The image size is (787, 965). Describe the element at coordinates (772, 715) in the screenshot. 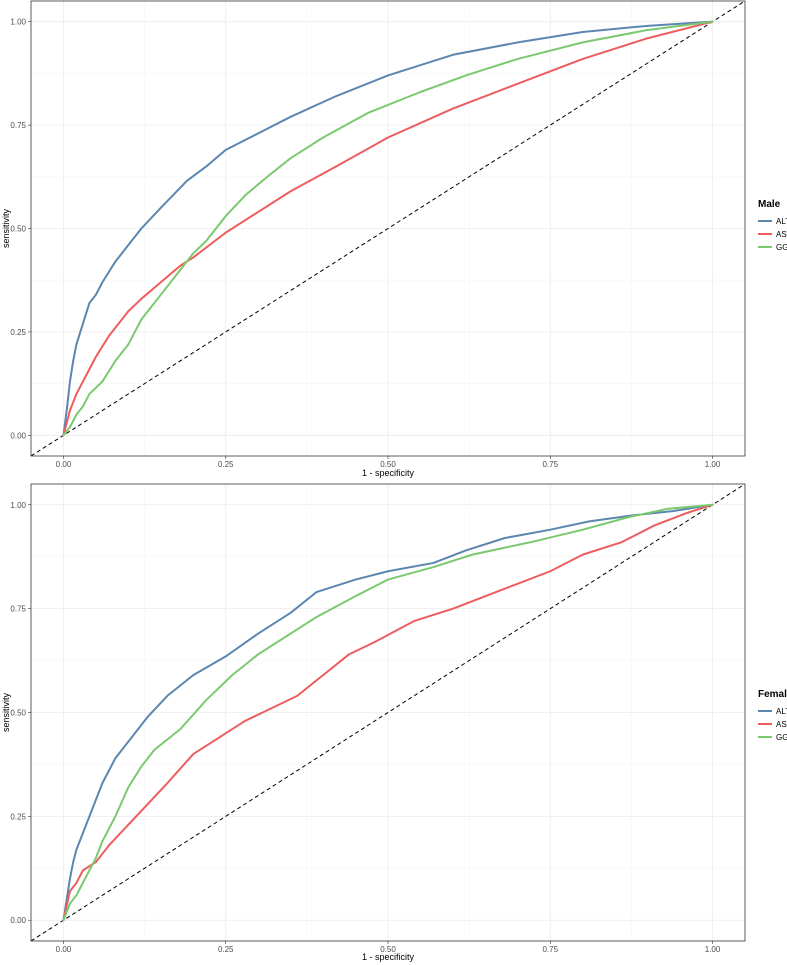

I see `legend: Female ALT AST GGT` at that location.